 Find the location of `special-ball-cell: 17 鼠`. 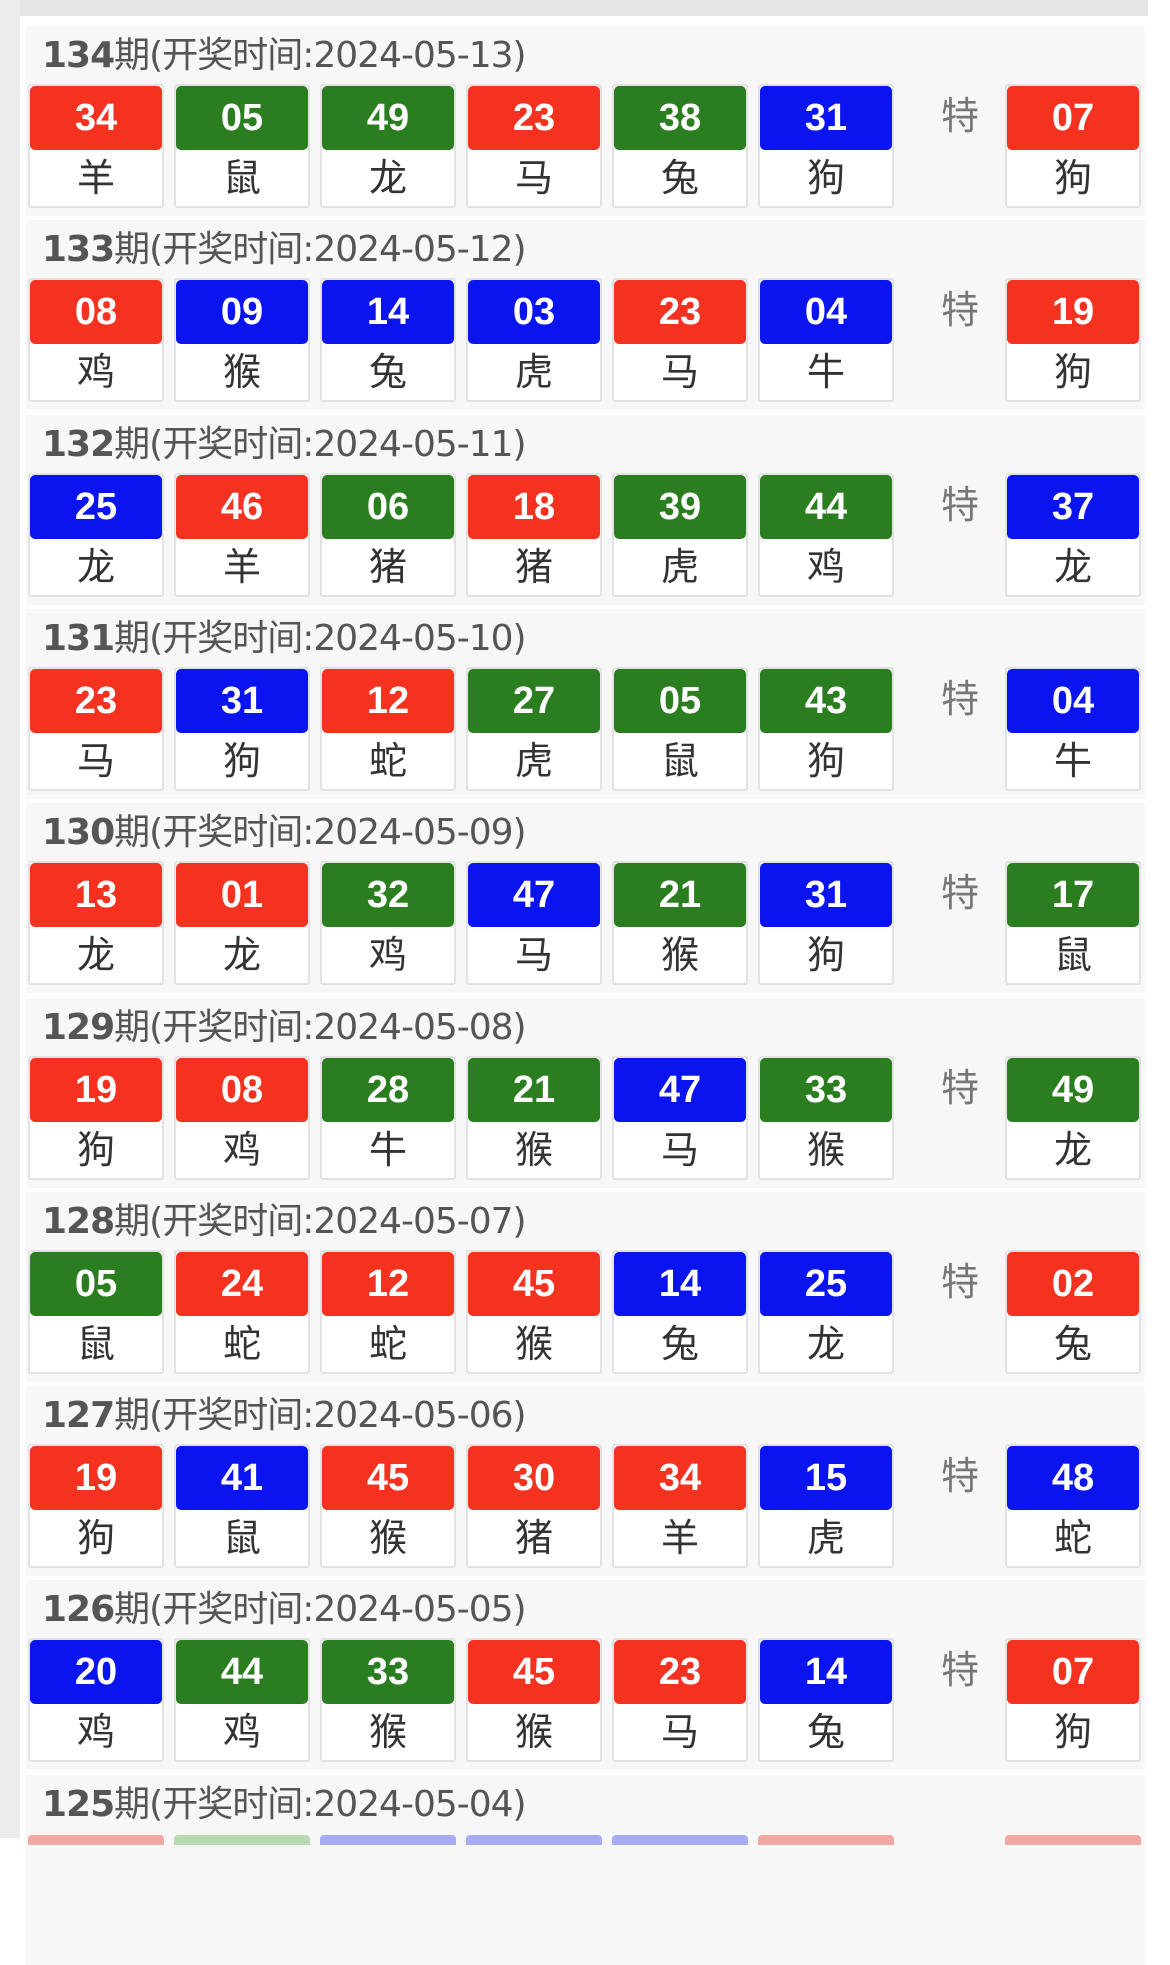

special-ball-cell: 17 鼠 is located at coordinates (1073, 923).